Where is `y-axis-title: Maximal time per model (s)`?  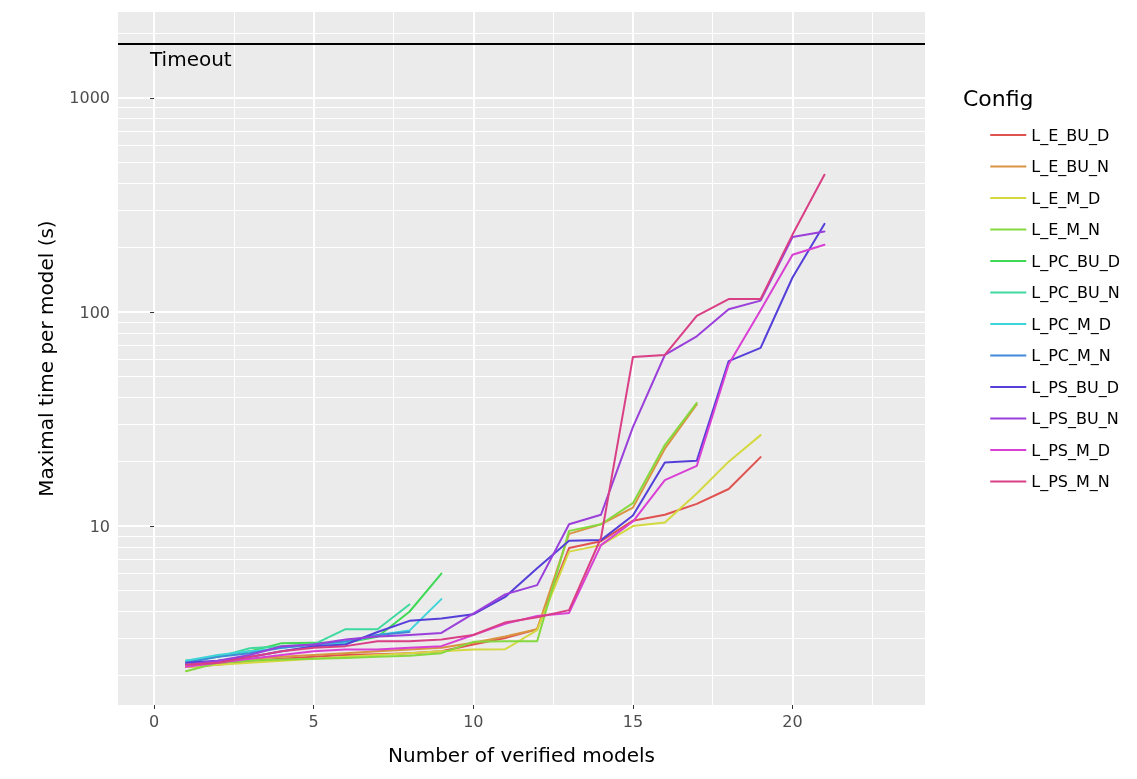
y-axis-title: Maximal time per model (s) is located at coordinates (46, 358).